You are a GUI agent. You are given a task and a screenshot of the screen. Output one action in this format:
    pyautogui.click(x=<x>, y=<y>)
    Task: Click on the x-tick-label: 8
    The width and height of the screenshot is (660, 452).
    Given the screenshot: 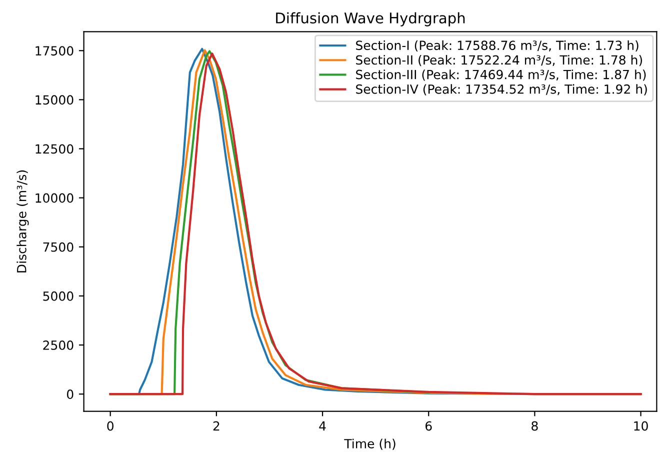 What is the action you would take?
    pyautogui.click(x=535, y=426)
    